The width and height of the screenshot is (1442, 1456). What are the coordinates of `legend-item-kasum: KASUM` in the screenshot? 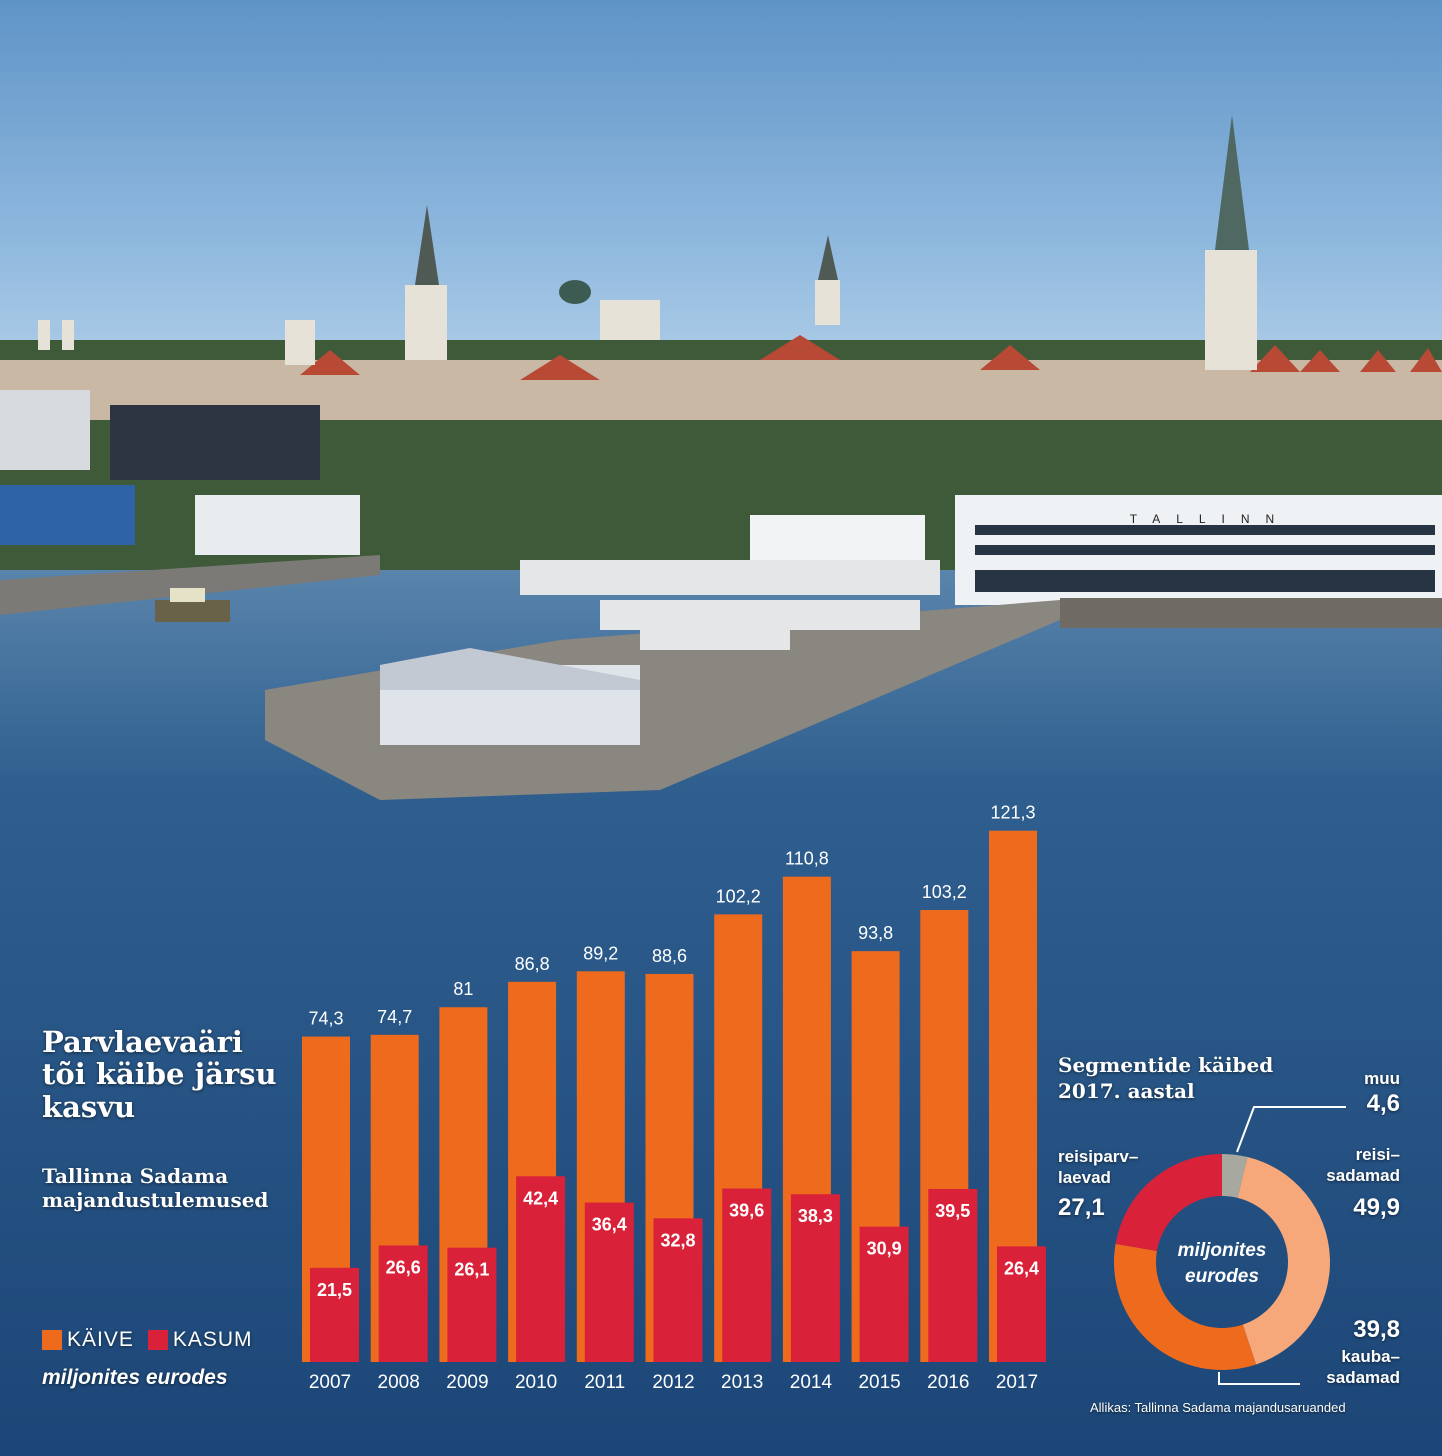 It's located at (200, 1340).